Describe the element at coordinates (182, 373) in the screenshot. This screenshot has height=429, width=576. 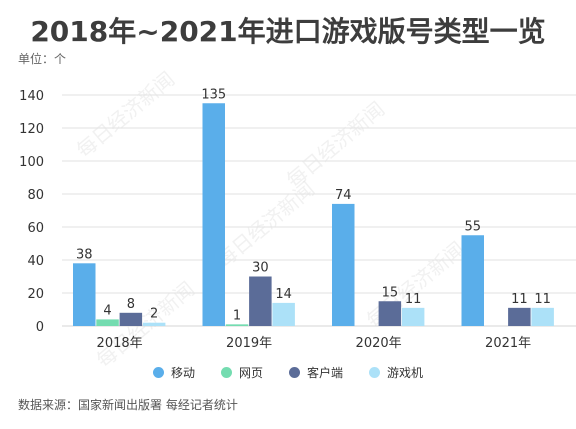
I see `legend-label: 移动` at that location.